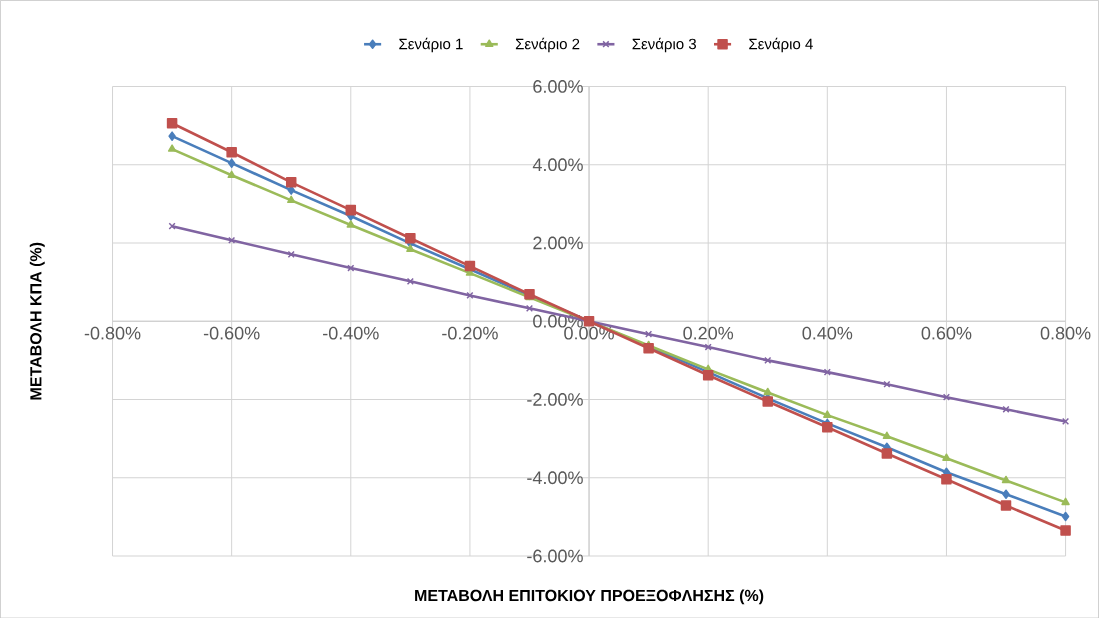  What do you see at coordinates (555, 556) in the screenshot?
I see `y-tick-label: -6.00%` at bounding box center [555, 556].